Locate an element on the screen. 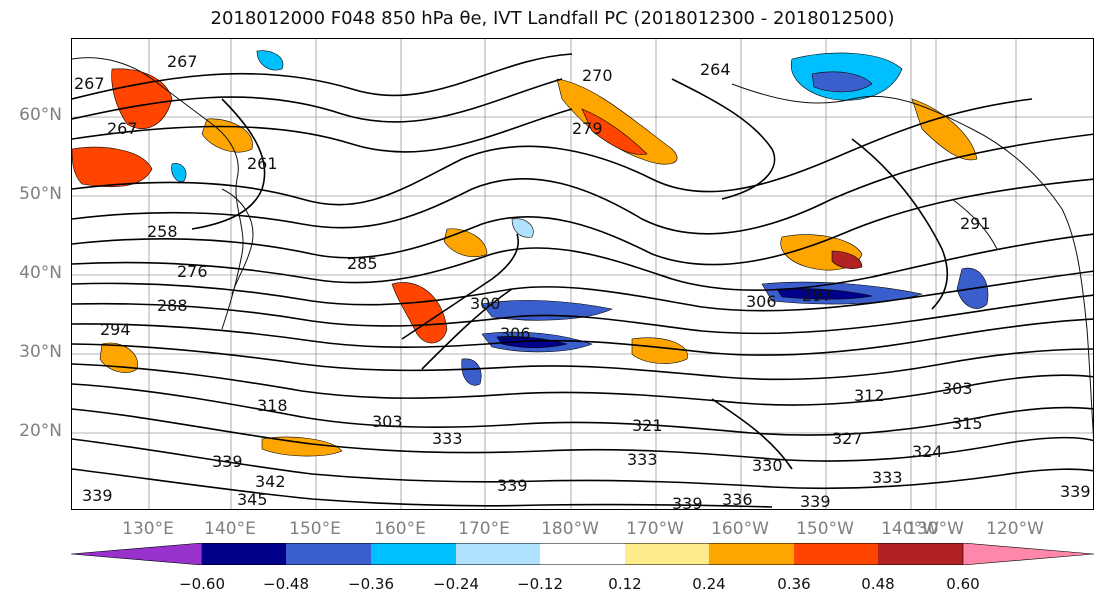 The height and width of the screenshot is (603, 1105). shade-neg-jet-east-core is located at coordinates (824, 294).